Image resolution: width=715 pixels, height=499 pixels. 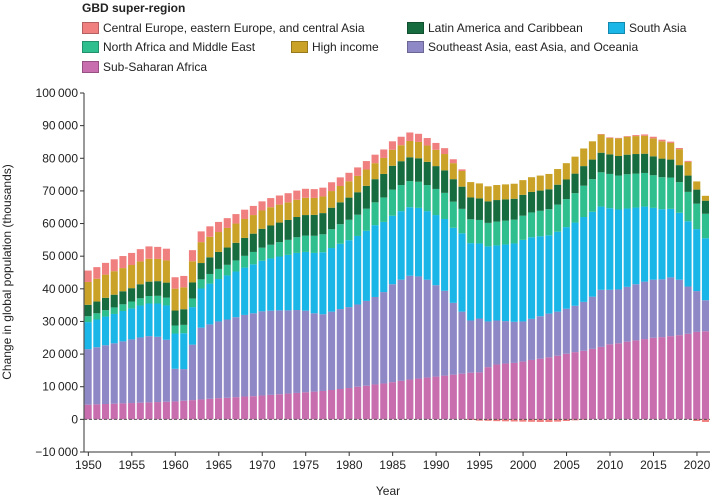 What do you see at coordinates (495, 28) in the screenshot?
I see `legend-item-latin-america: Latin America and Caribbean` at bounding box center [495, 28].